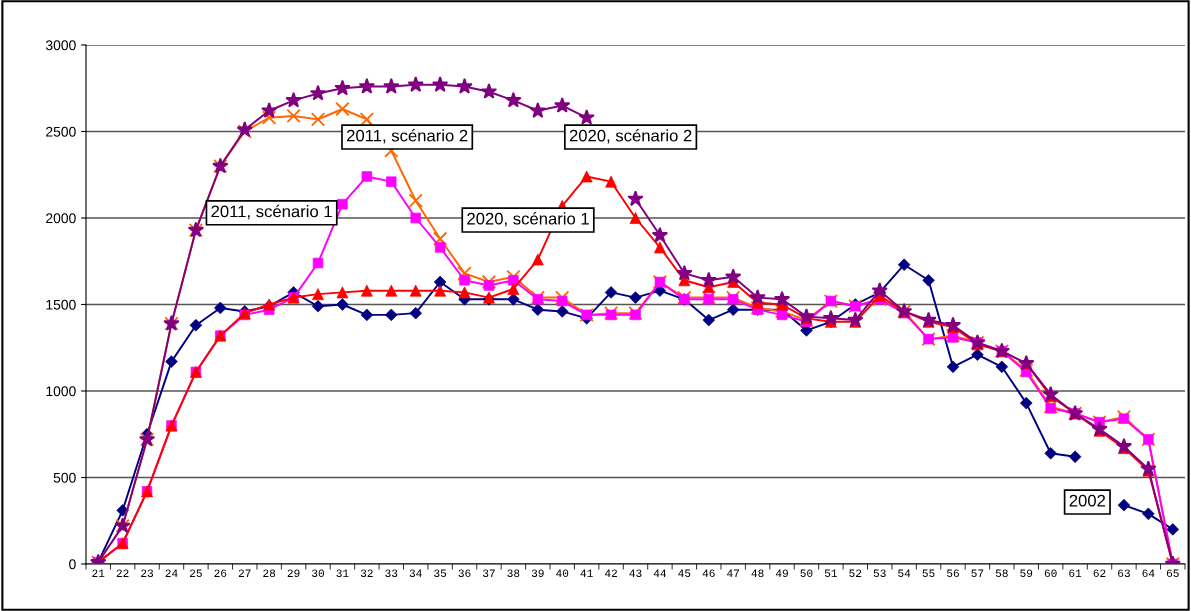 This screenshot has height=611, width=1191. What do you see at coordinates (64, 477) in the screenshot?
I see `y-tick-label: 500` at bounding box center [64, 477].